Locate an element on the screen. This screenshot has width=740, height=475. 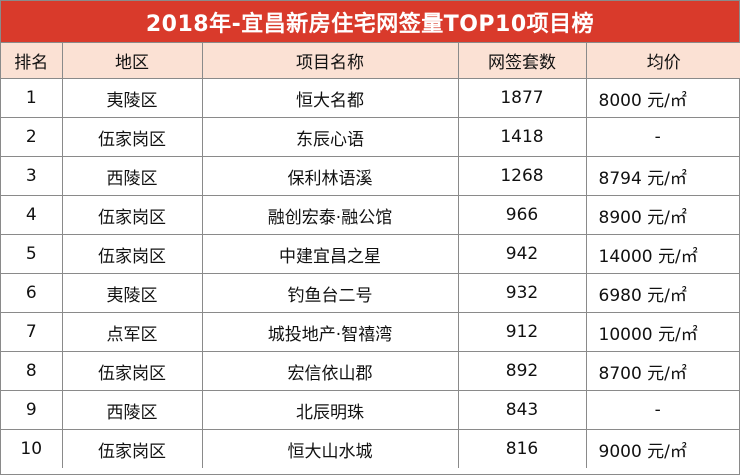
signed-count-cell: 1268 is located at coordinates (522, 176).